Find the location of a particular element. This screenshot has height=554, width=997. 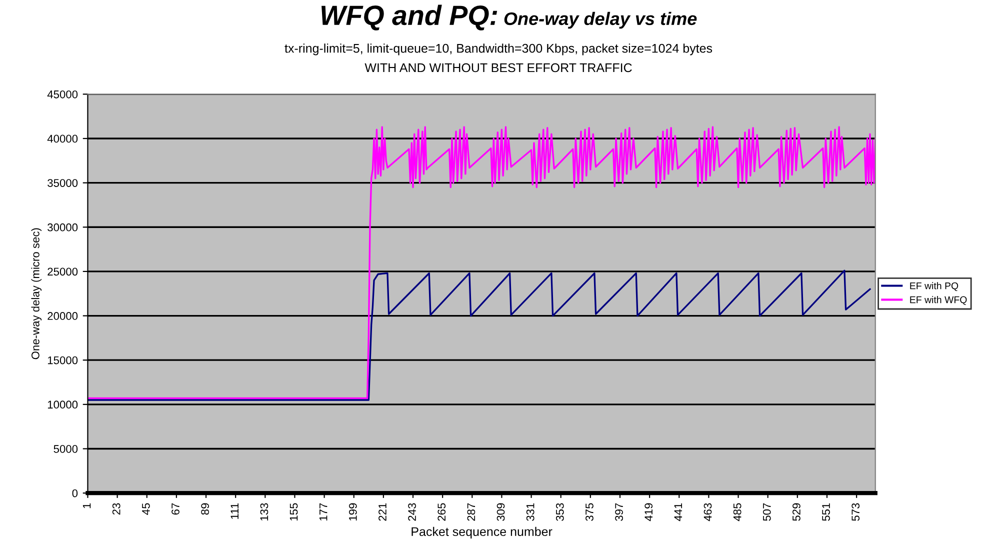

x-tick-label: 1 is located at coordinates (86, 505).